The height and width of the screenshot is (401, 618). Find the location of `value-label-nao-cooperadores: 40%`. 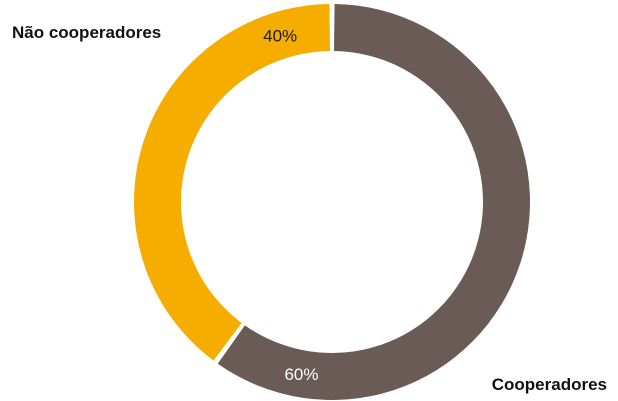

value-label-nao-cooperadores: 40% is located at coordinates (280, 35).